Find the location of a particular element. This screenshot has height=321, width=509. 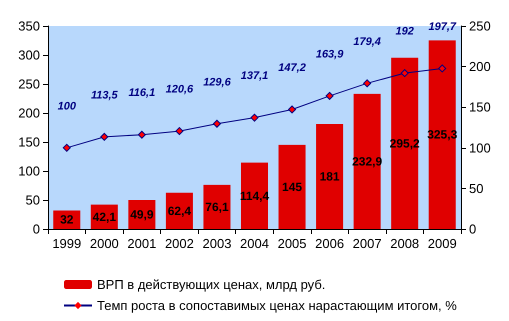

x-tick-label: 2001 is located at coordinates (141, 243).